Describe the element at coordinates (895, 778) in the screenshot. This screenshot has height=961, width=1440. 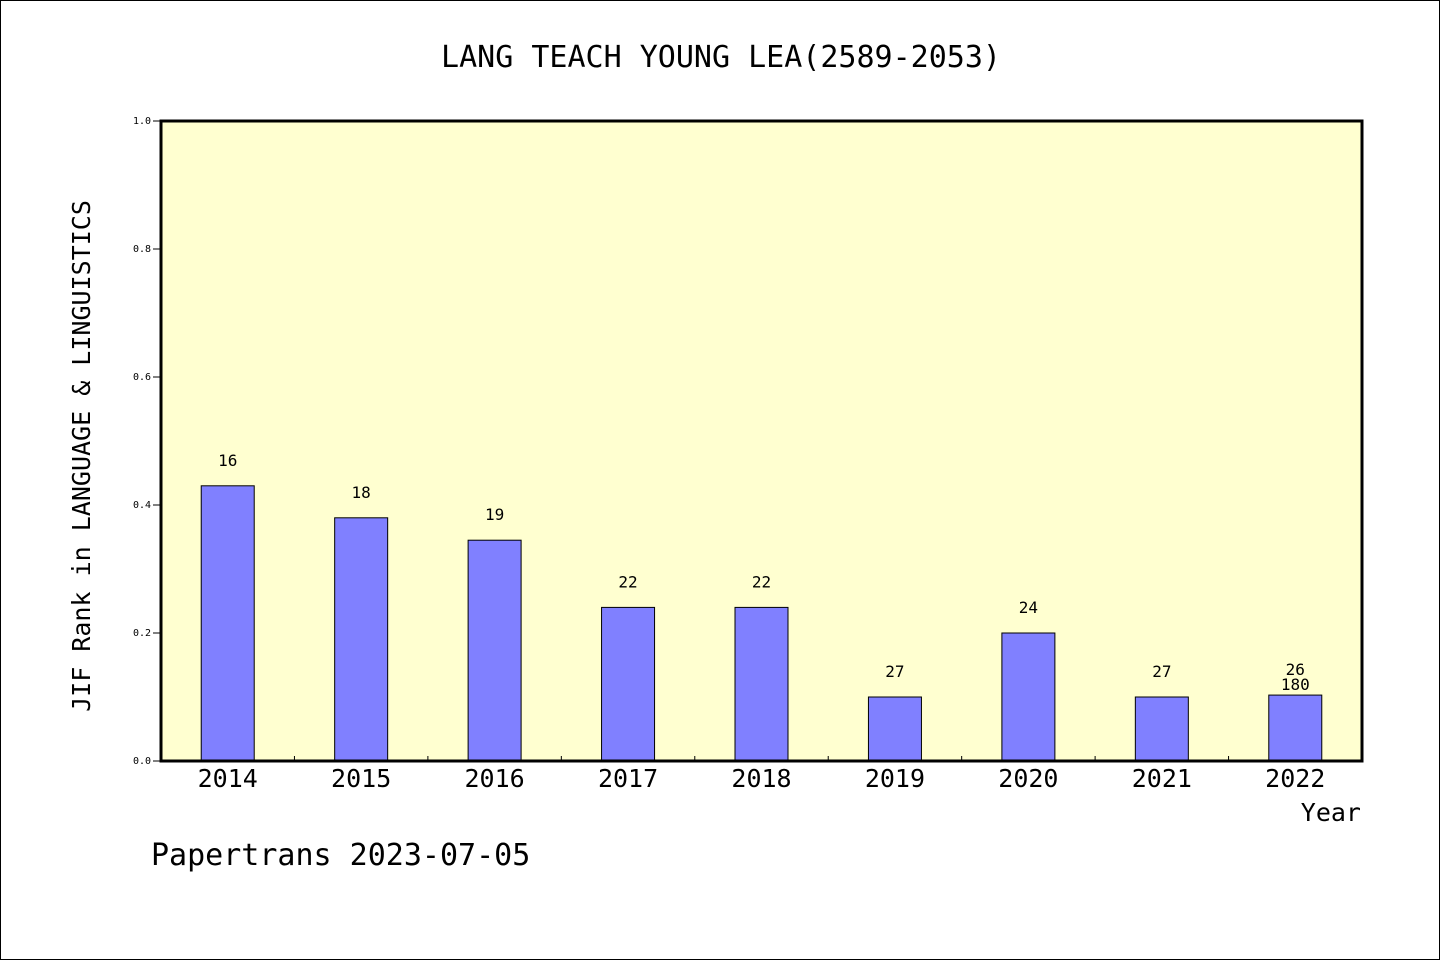
I see `x-tick-label-2019: 2019` at that location.